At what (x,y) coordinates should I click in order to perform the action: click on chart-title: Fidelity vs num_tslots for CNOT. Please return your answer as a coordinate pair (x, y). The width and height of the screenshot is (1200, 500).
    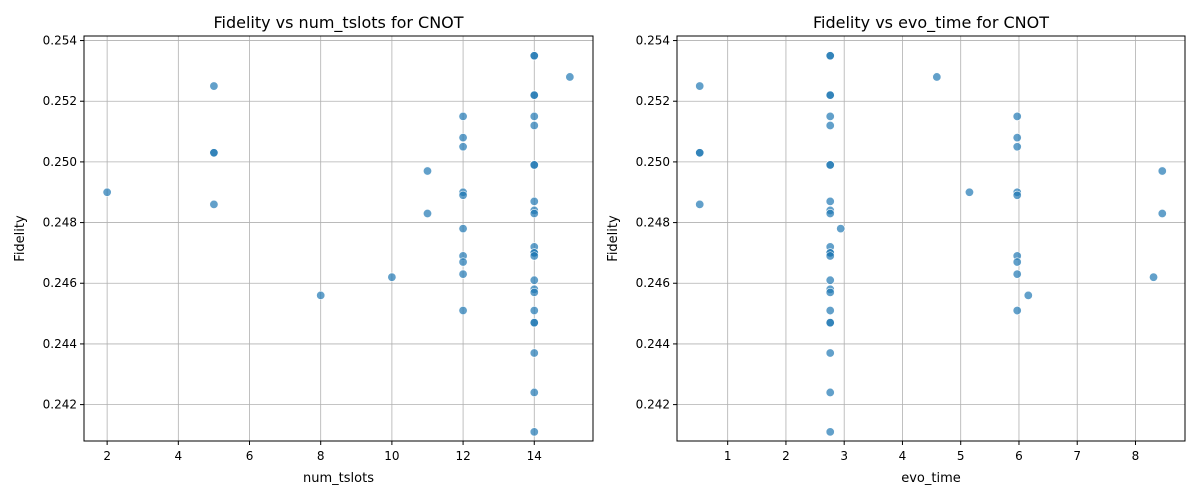
    Looking at the image, I should click on (338, 23).